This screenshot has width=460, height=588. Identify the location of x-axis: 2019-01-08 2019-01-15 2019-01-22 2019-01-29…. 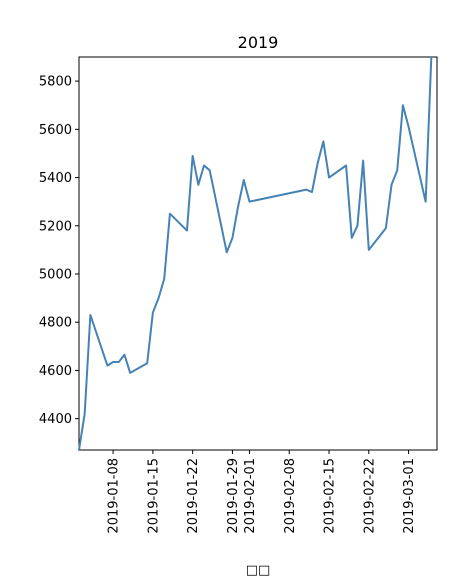
(262, 492).